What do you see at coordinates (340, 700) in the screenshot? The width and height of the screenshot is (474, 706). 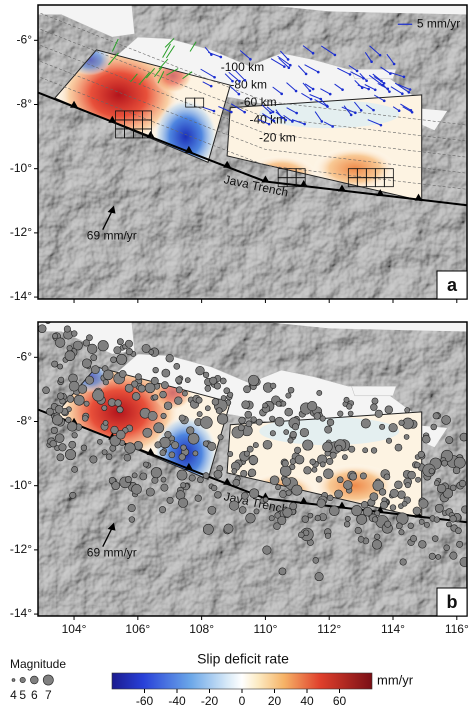 I see `colorbar-tick-label: 60` at bounding box center [340, 700].